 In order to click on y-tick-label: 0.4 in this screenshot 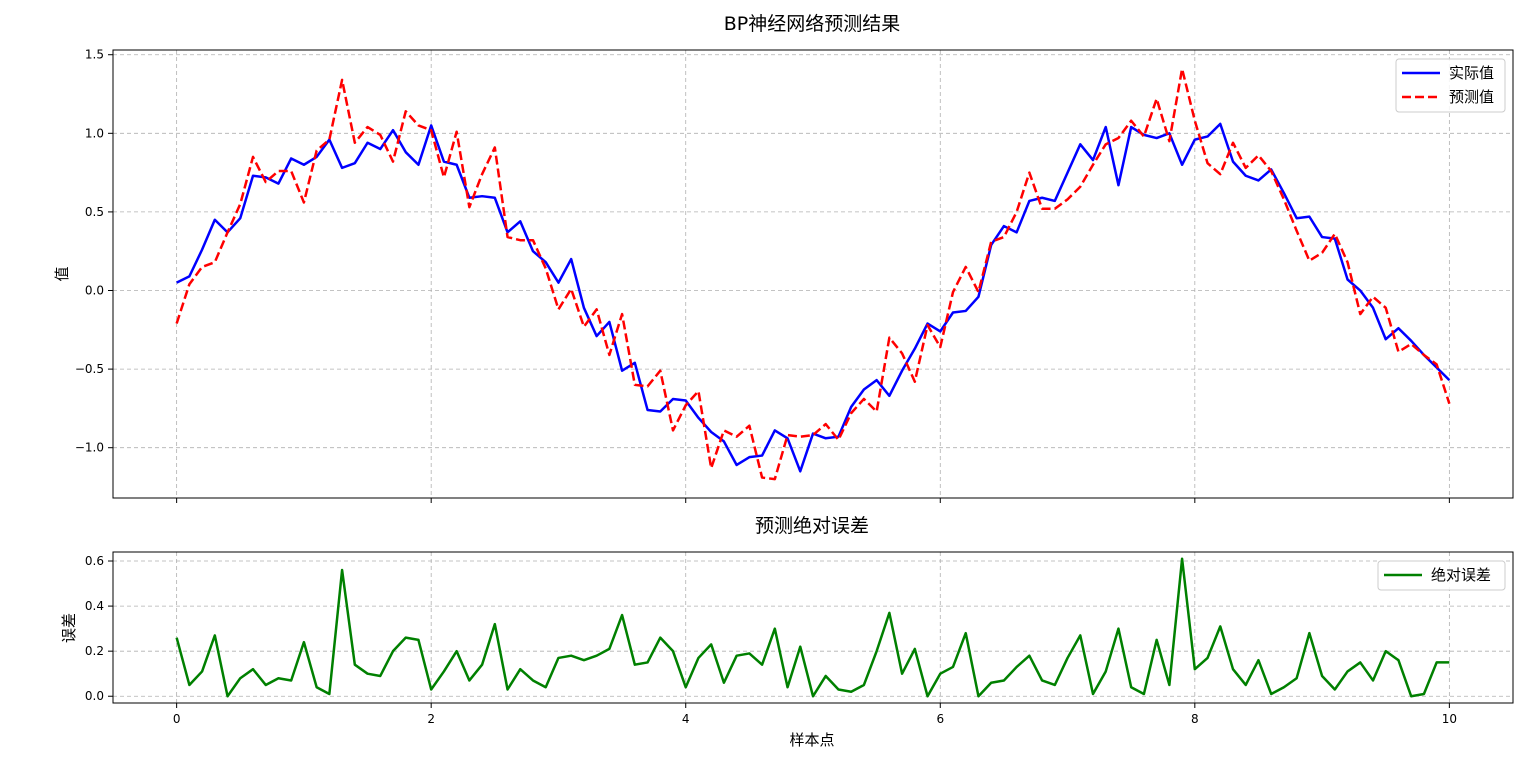, I will do `click(94, 606)`.